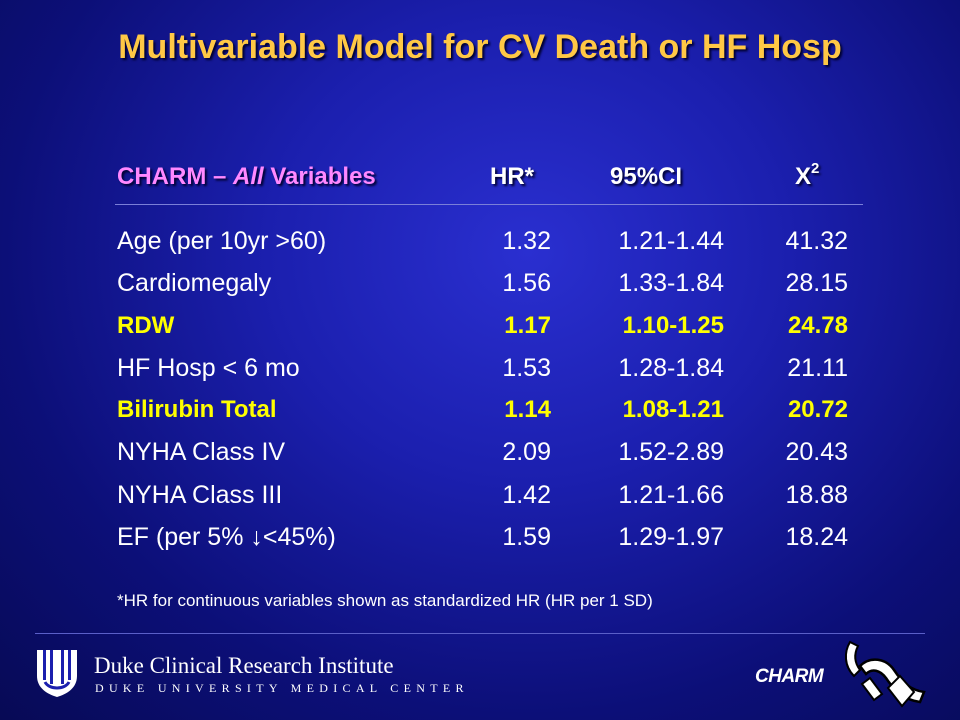 The image size is (960, 720). What do you see at coordinates (646, 176) in the screenshot?
I see `column-header-ci: 95%CI` at bounding box center [646, 176].